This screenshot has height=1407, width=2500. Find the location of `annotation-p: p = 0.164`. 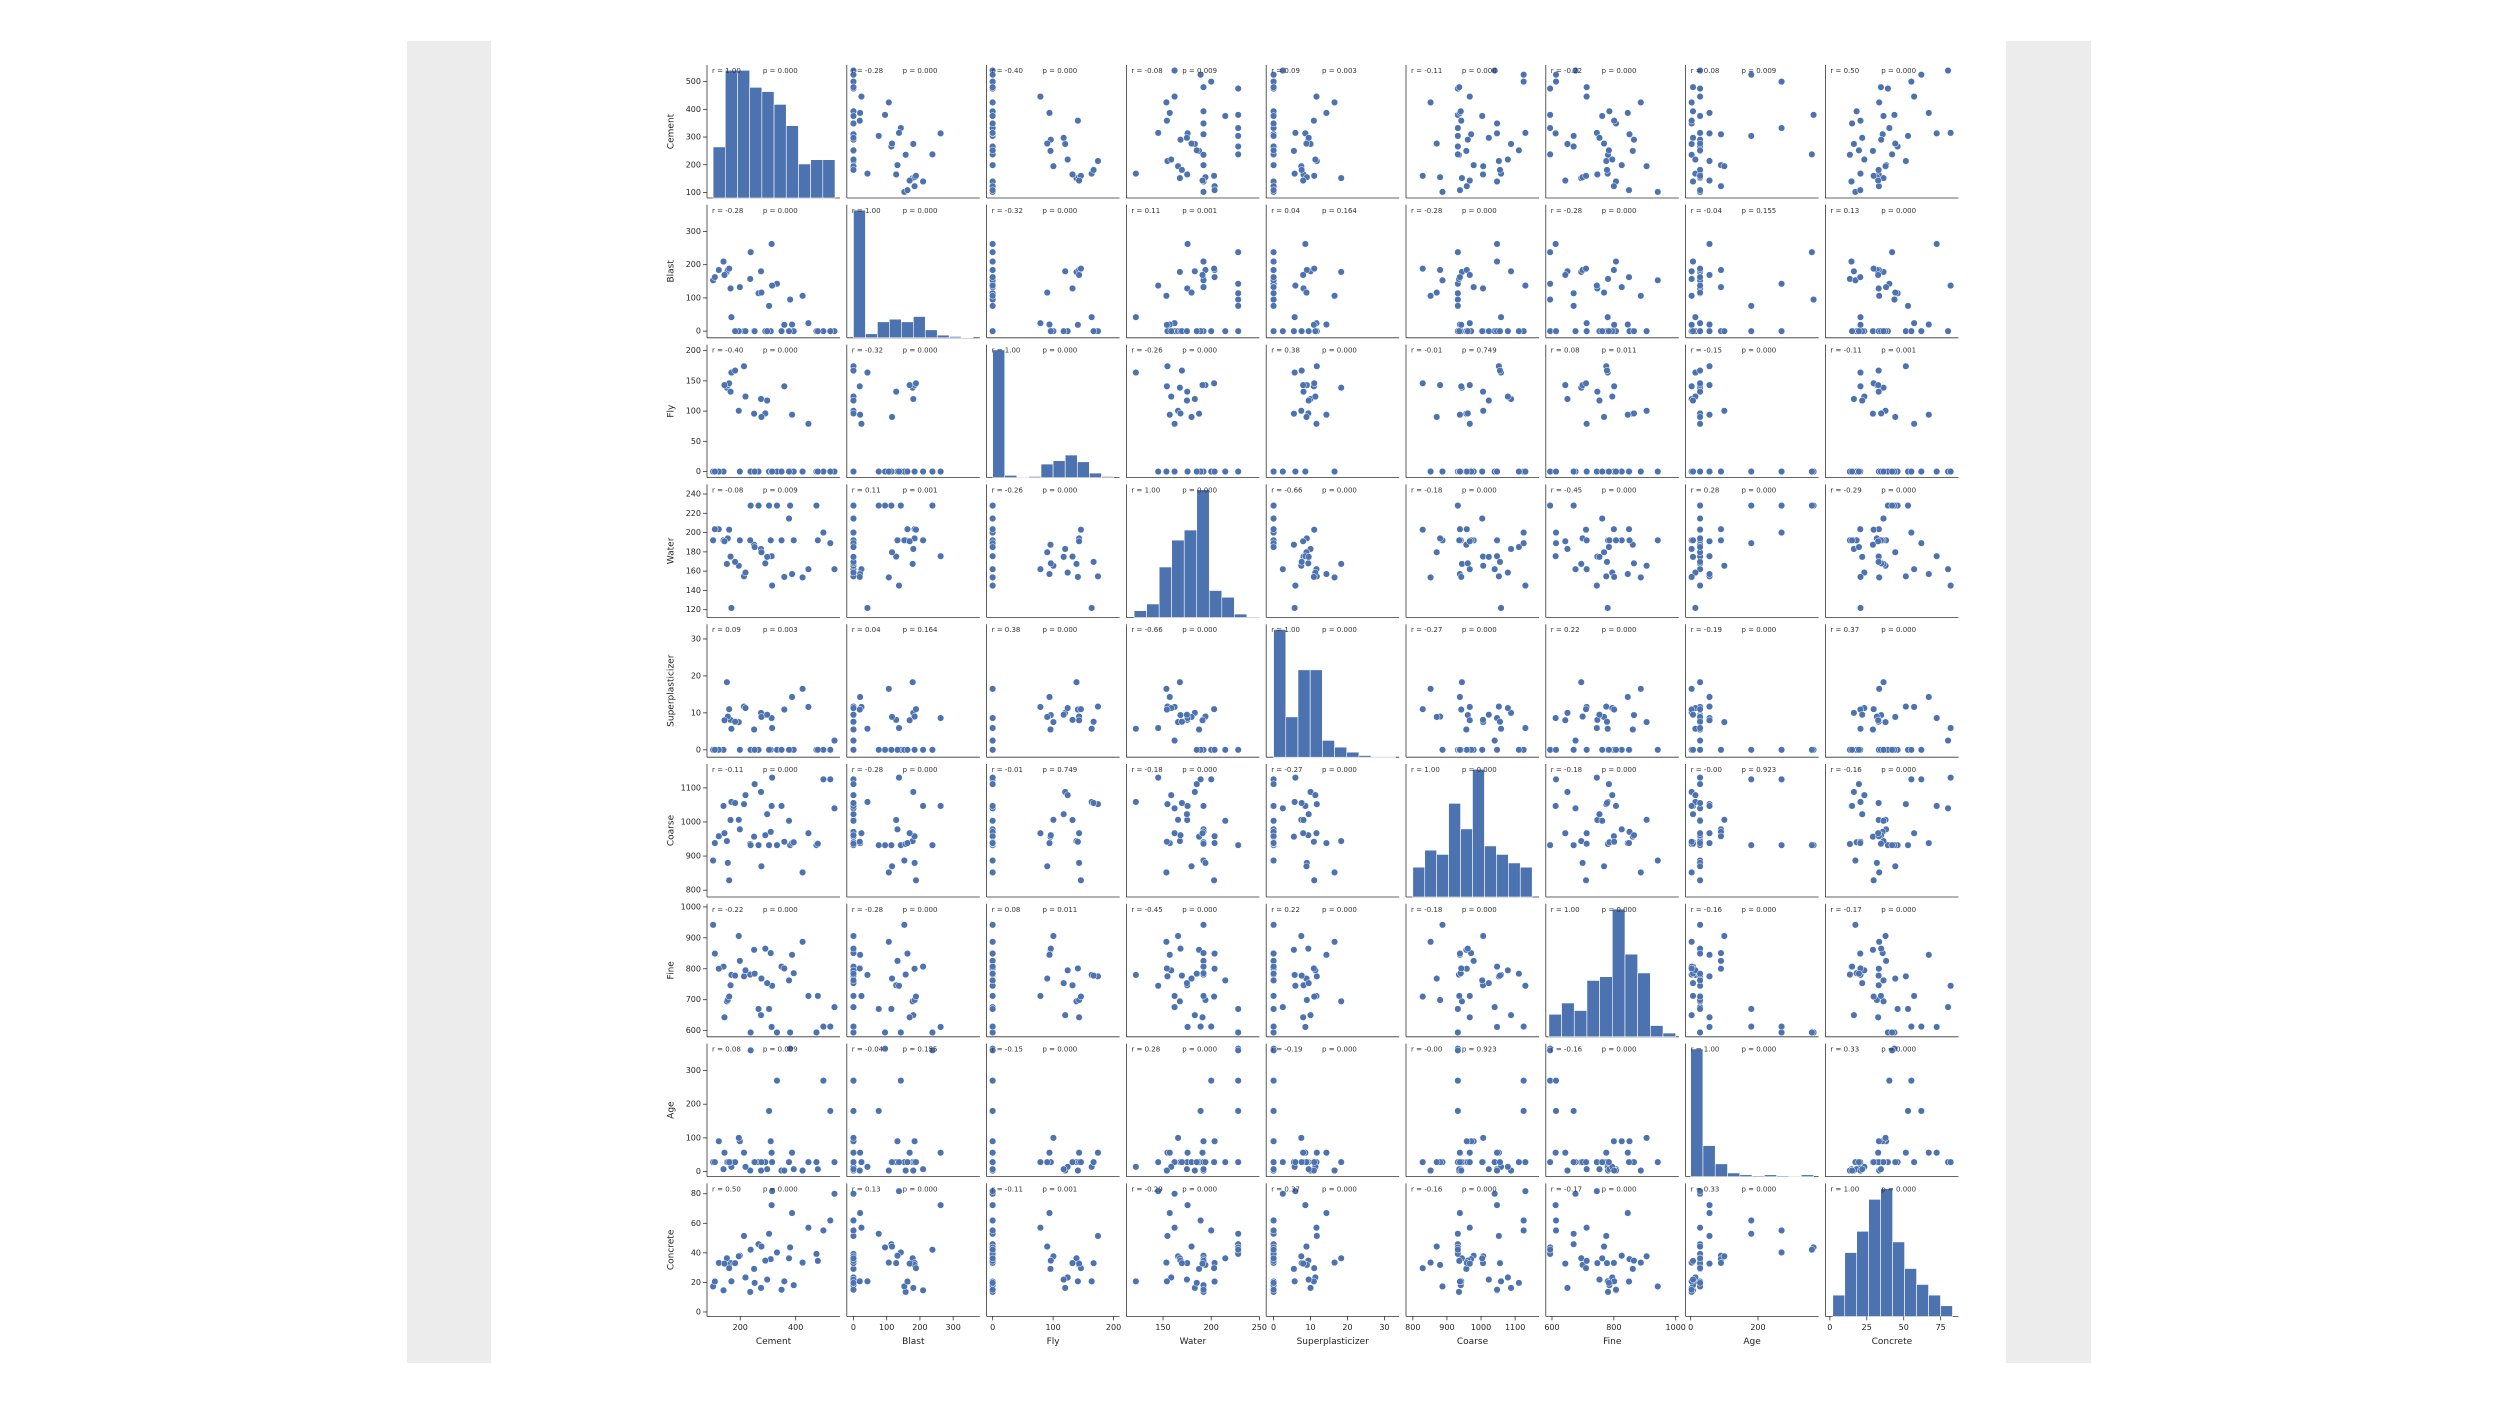

annotation-p: p = 0.164 is located at coordinates (920, 630).